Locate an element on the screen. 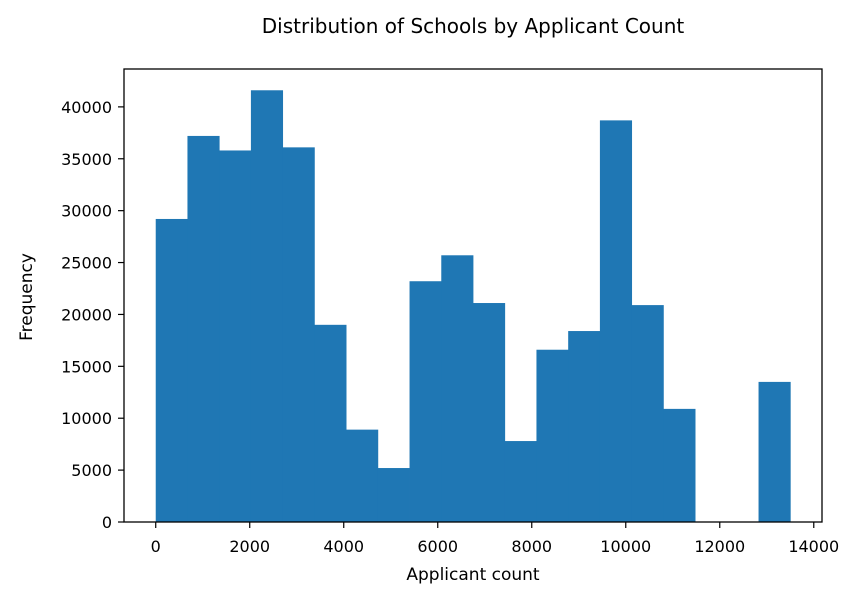 The image size is (861, 604). y-tick-label: 30000 is located at coordinates (86, 211).